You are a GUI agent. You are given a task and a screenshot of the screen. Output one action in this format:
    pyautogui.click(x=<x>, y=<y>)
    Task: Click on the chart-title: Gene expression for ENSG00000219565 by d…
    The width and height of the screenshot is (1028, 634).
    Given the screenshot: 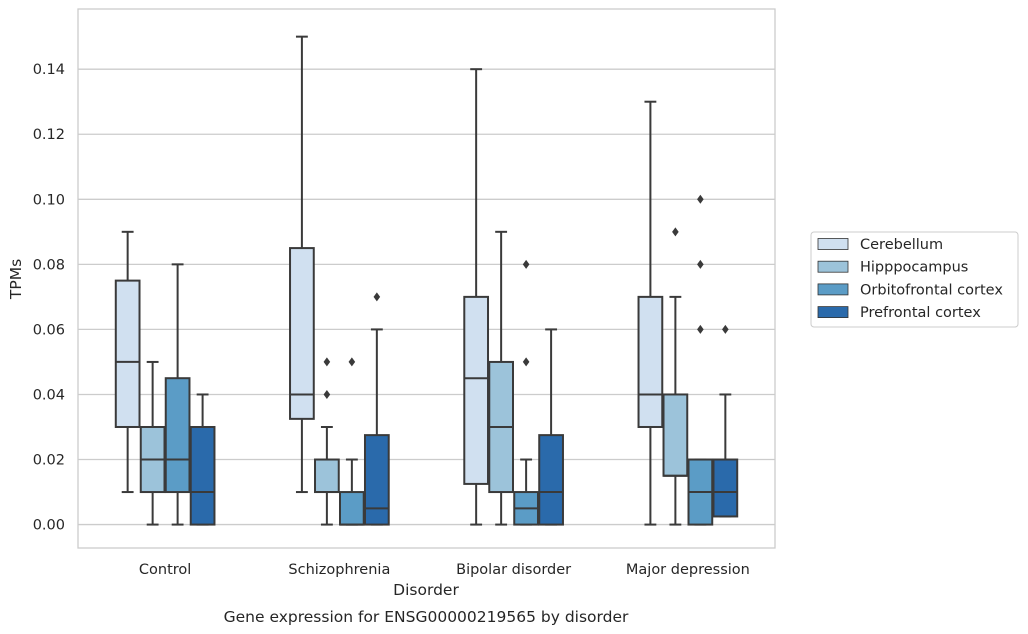 What is the action you would take?
    pyautogui.click(x=426, y=617)
    